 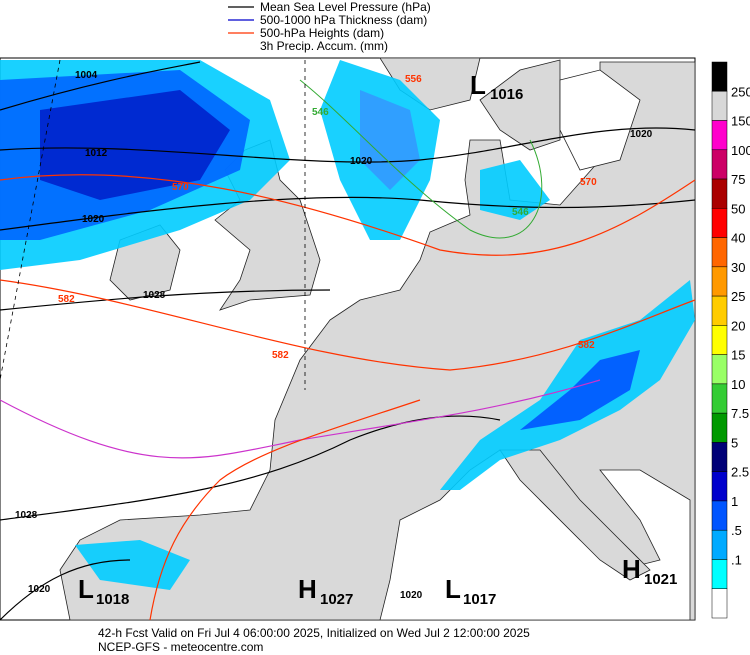 What do you see at coordinates (740, 472) in the screenshot?
I see `colorbar-label: 2.5` at bounding box center [740, 472].